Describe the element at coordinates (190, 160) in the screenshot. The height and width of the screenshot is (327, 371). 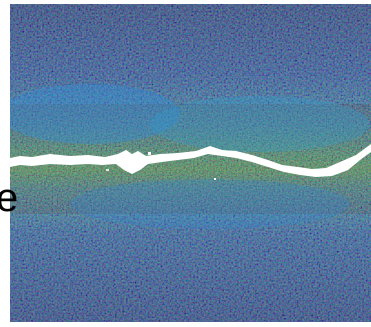
I see `crack-band` at that location.